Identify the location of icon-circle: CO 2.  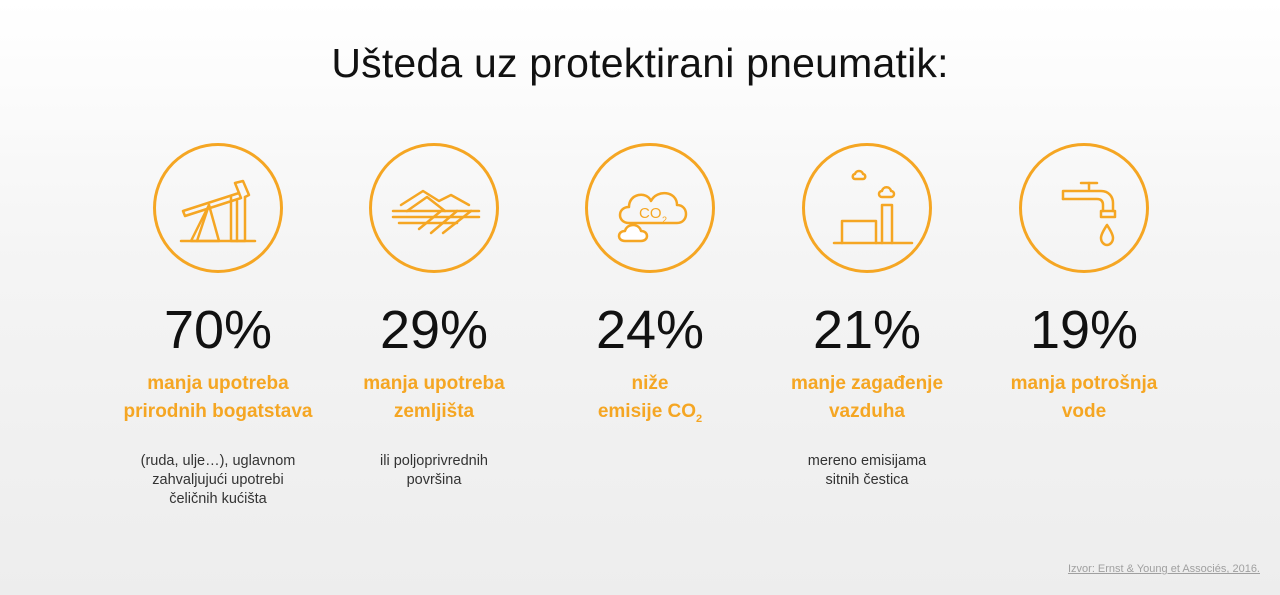
(650, 208).